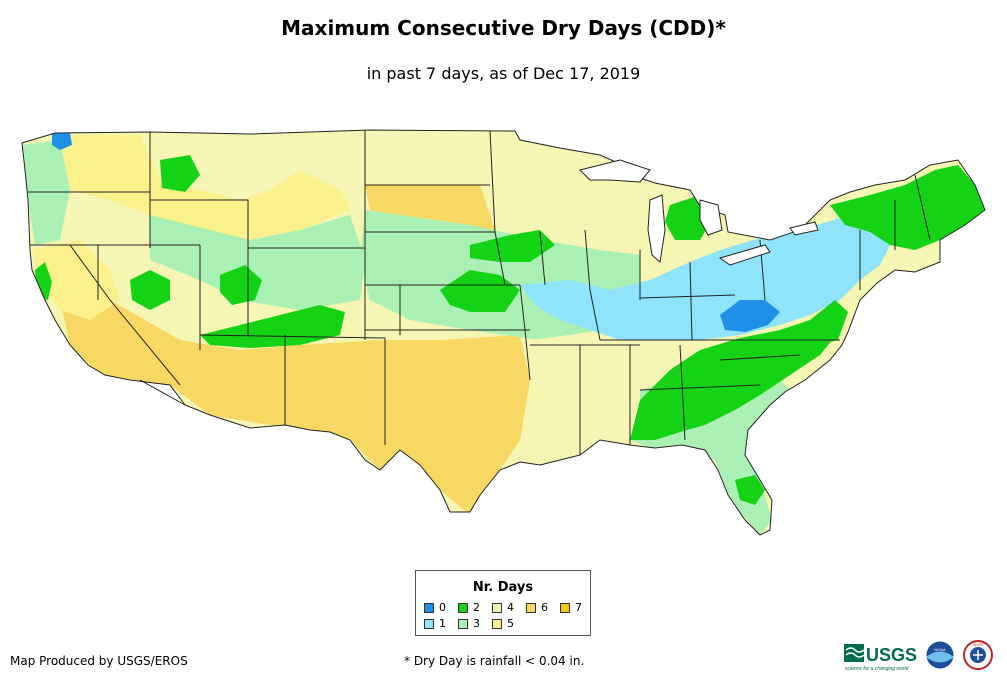 This screenshot has width=1007, height=691. I want to click on zone-5-northwest, so click(205, 187).